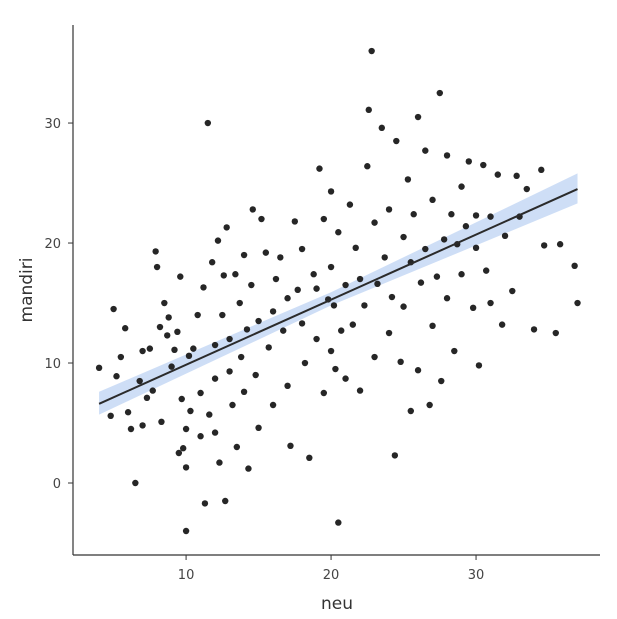  Describe the element at coordinates (57, 484) in the screenshot. I see `y-tick-label: 0` at that location.